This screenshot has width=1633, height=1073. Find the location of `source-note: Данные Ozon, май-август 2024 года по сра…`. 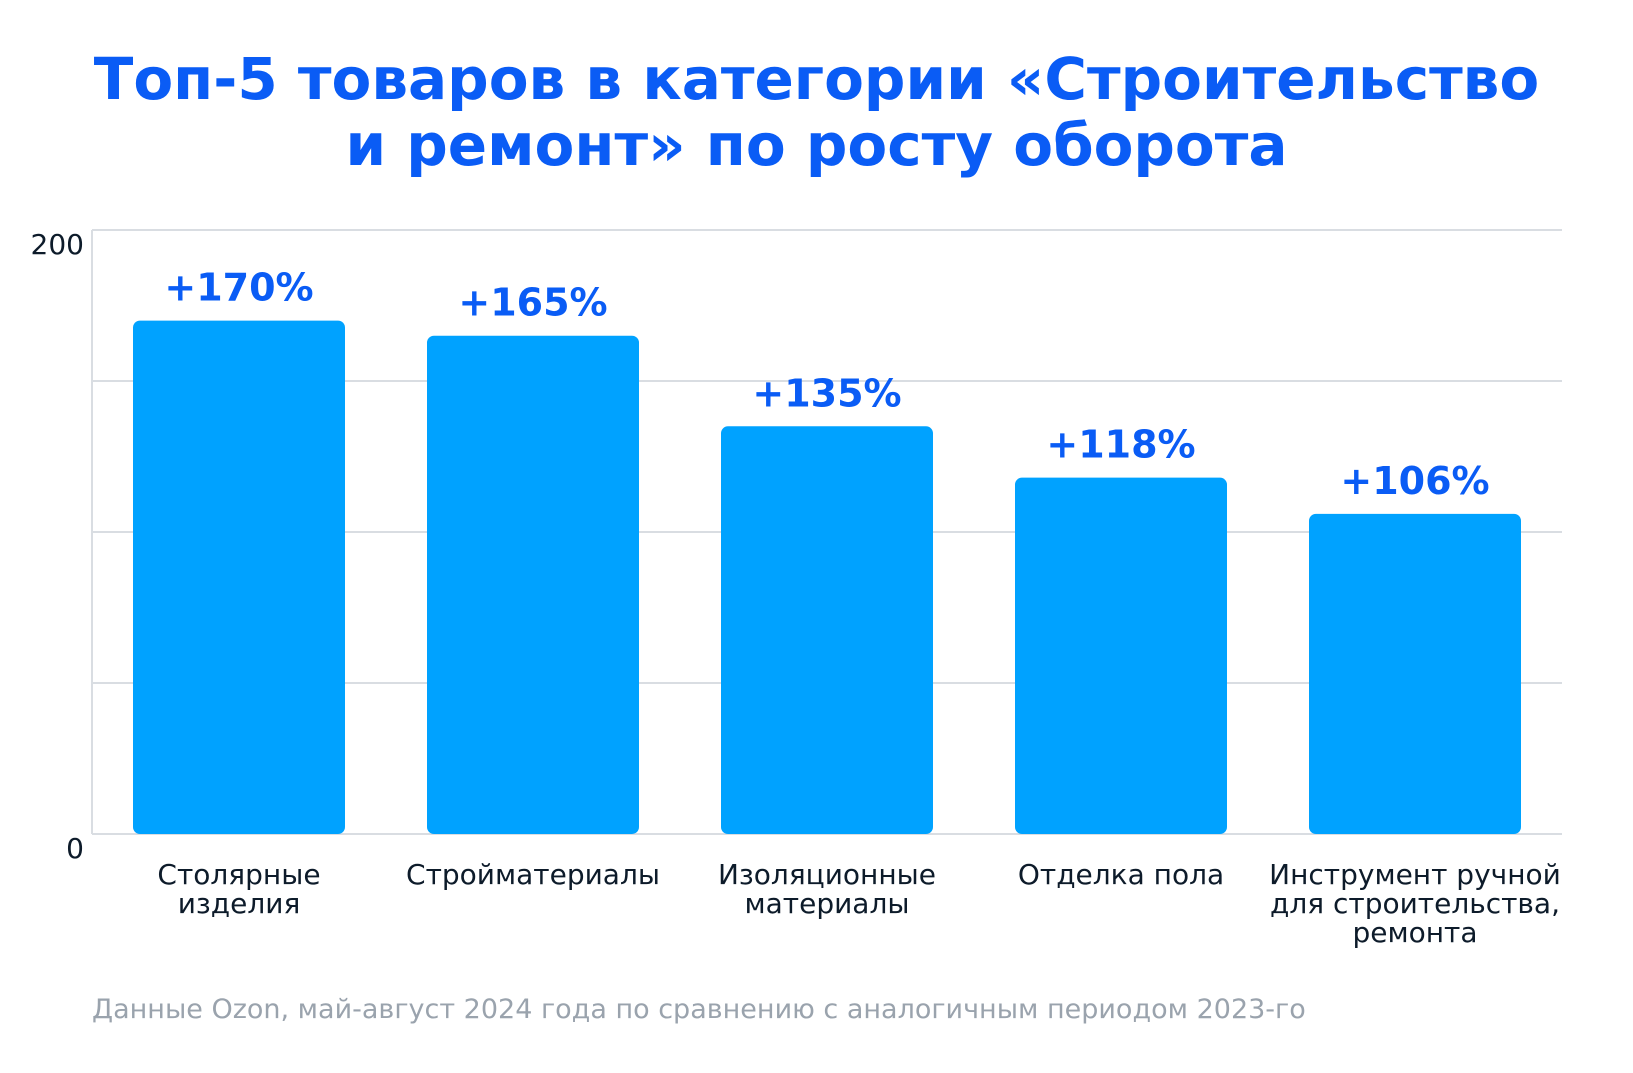

source-note: Данные Ozon, май-август 2024 года по сра… is located at coordinates (699, 1009).